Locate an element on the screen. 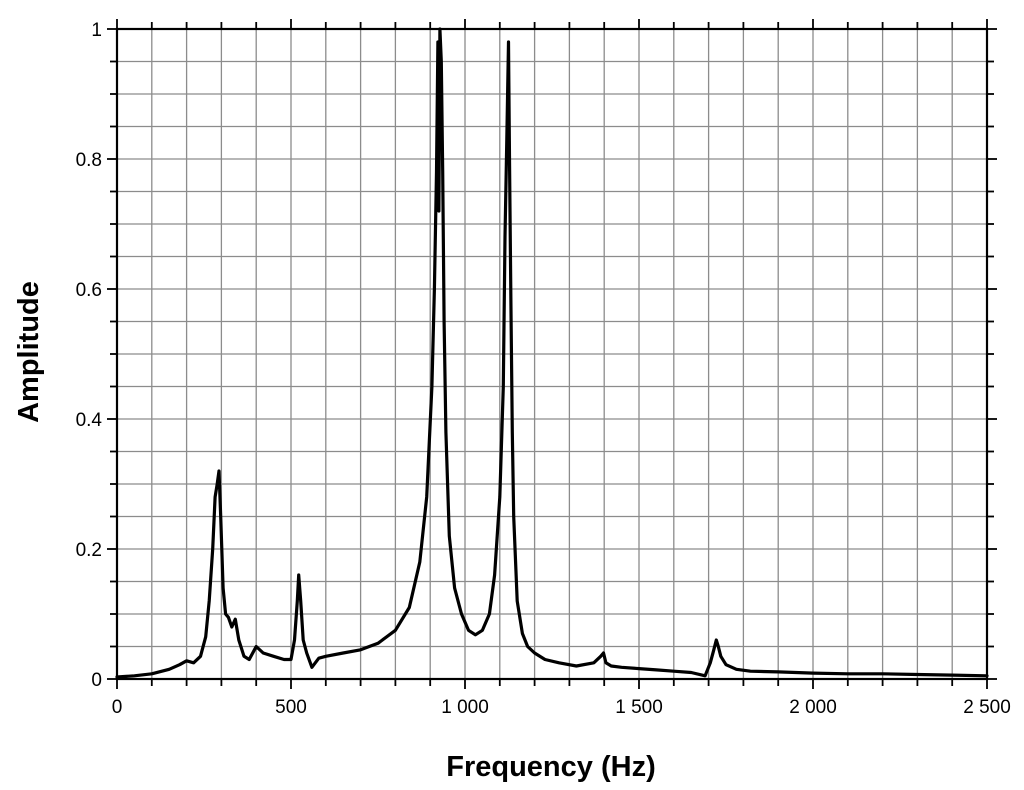  y-tick-label: 0.6 is located at coordinates (89, 290).